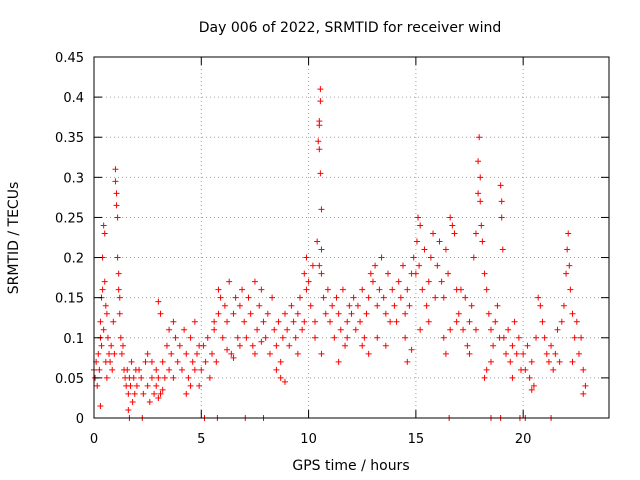 The height and width of the screenshot is (480, 640). I want to click on y-tick-label: 0.35, so click(69, 138).